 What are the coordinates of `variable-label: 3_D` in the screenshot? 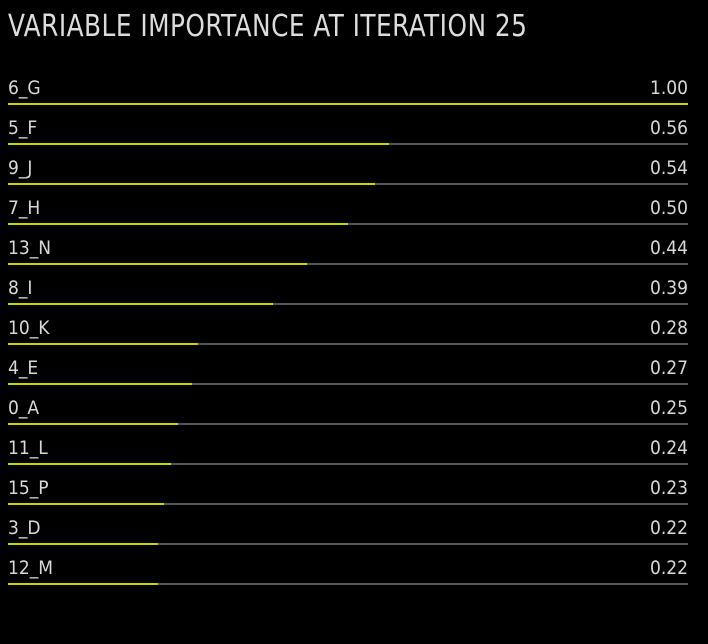 It's located at (24, 528).